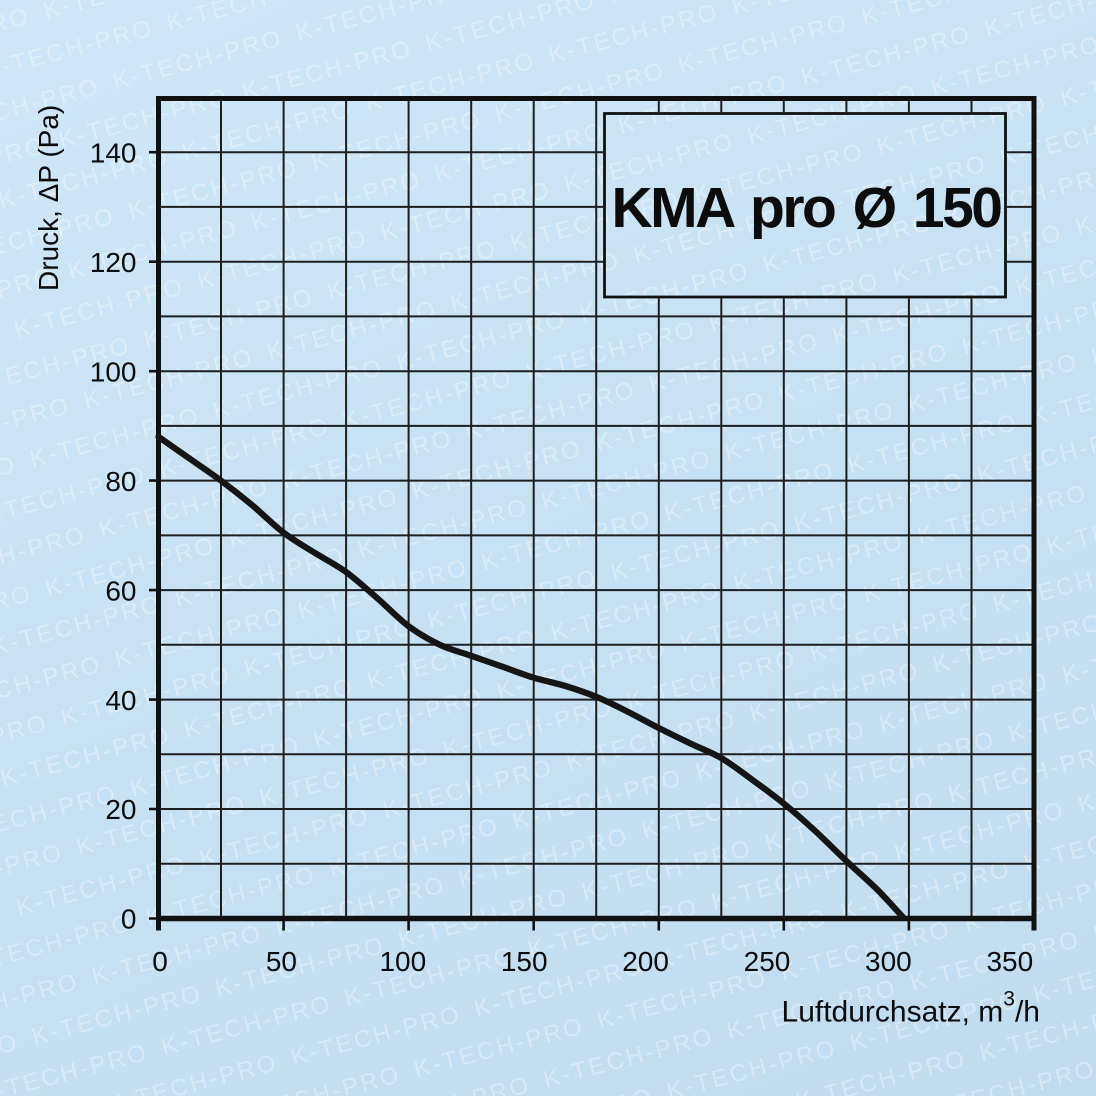 The height and width of the screenshot is (1096, 1096). Describe the element at coordinates (281, 961) in the screenshot. I see `svg-text: 50` at that location.